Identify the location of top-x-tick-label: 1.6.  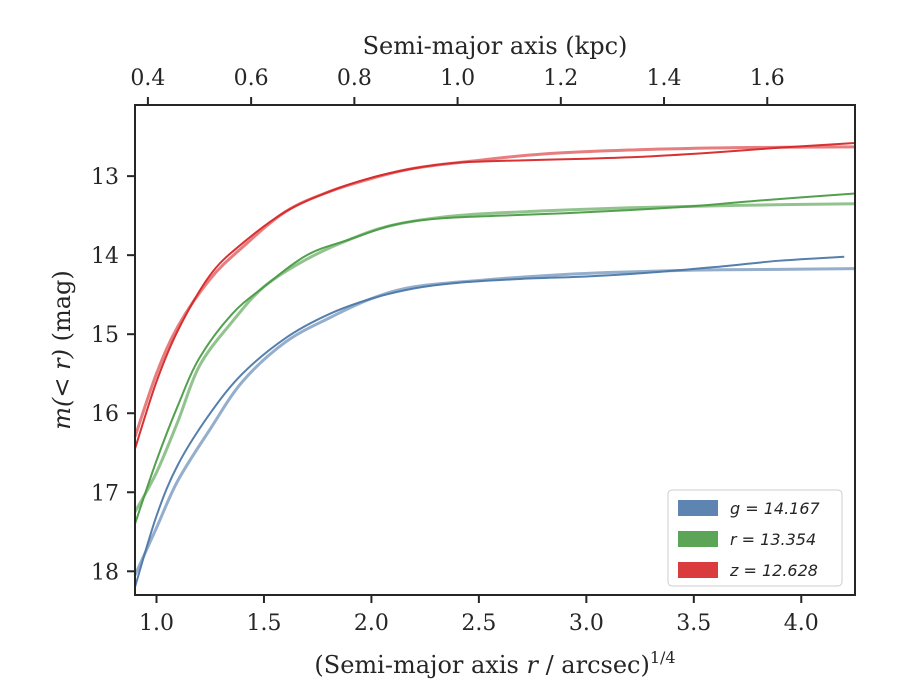
(767, 78).